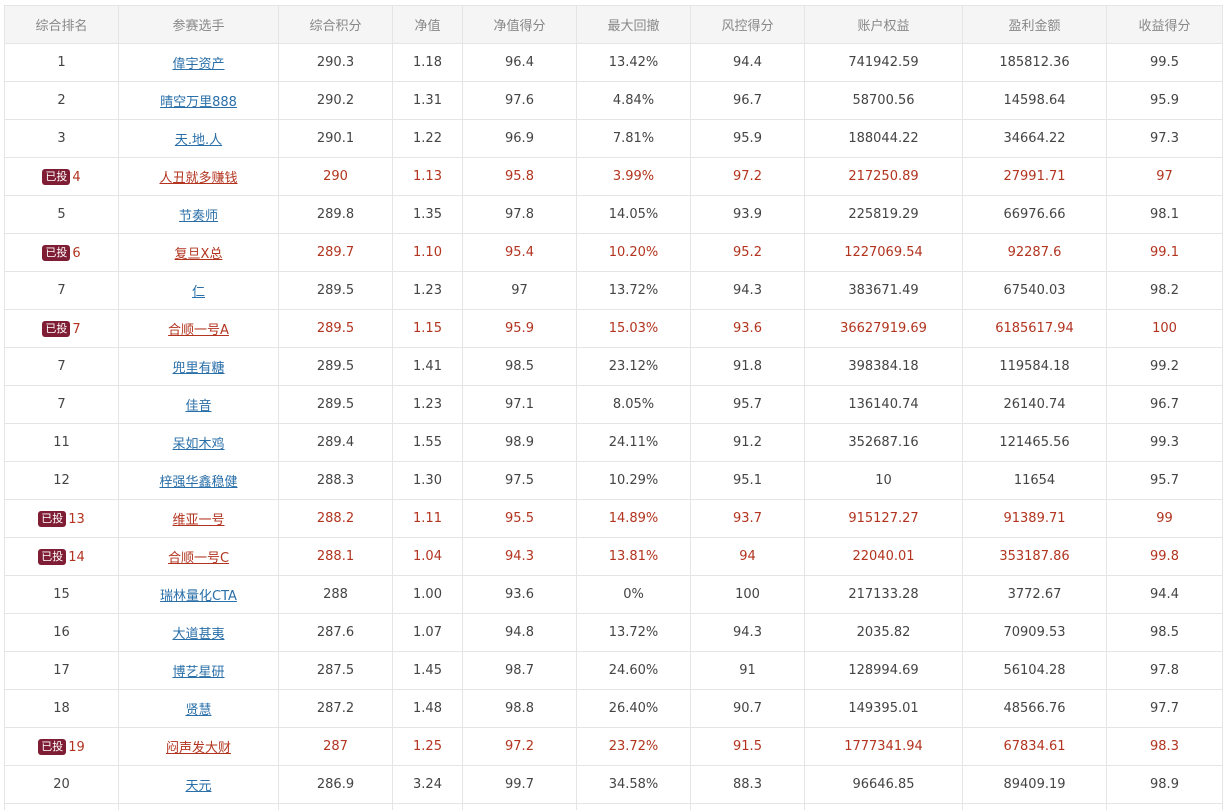 Image resolution: width=1227 pixels, height=810 pixels. What do you see at coordinates (198, 292) in the screenshot?
I see `participant-link: 仁` at bounding box center [198, 292].